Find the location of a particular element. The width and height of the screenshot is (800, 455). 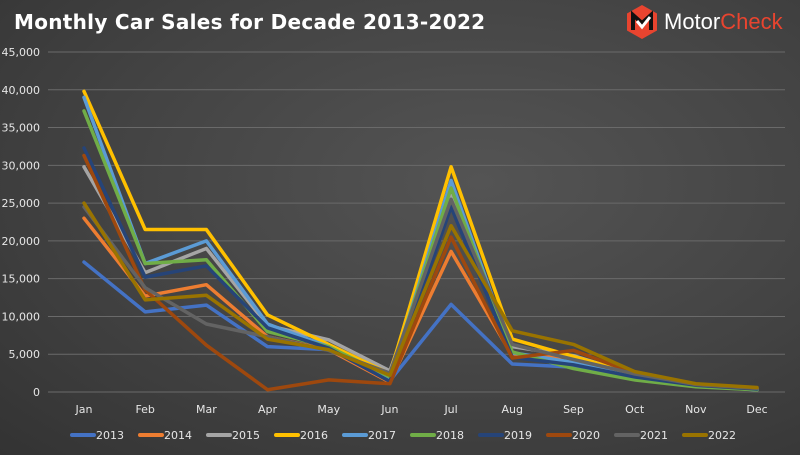

x-tick-label: Sep is located at coordinates (573, 409).